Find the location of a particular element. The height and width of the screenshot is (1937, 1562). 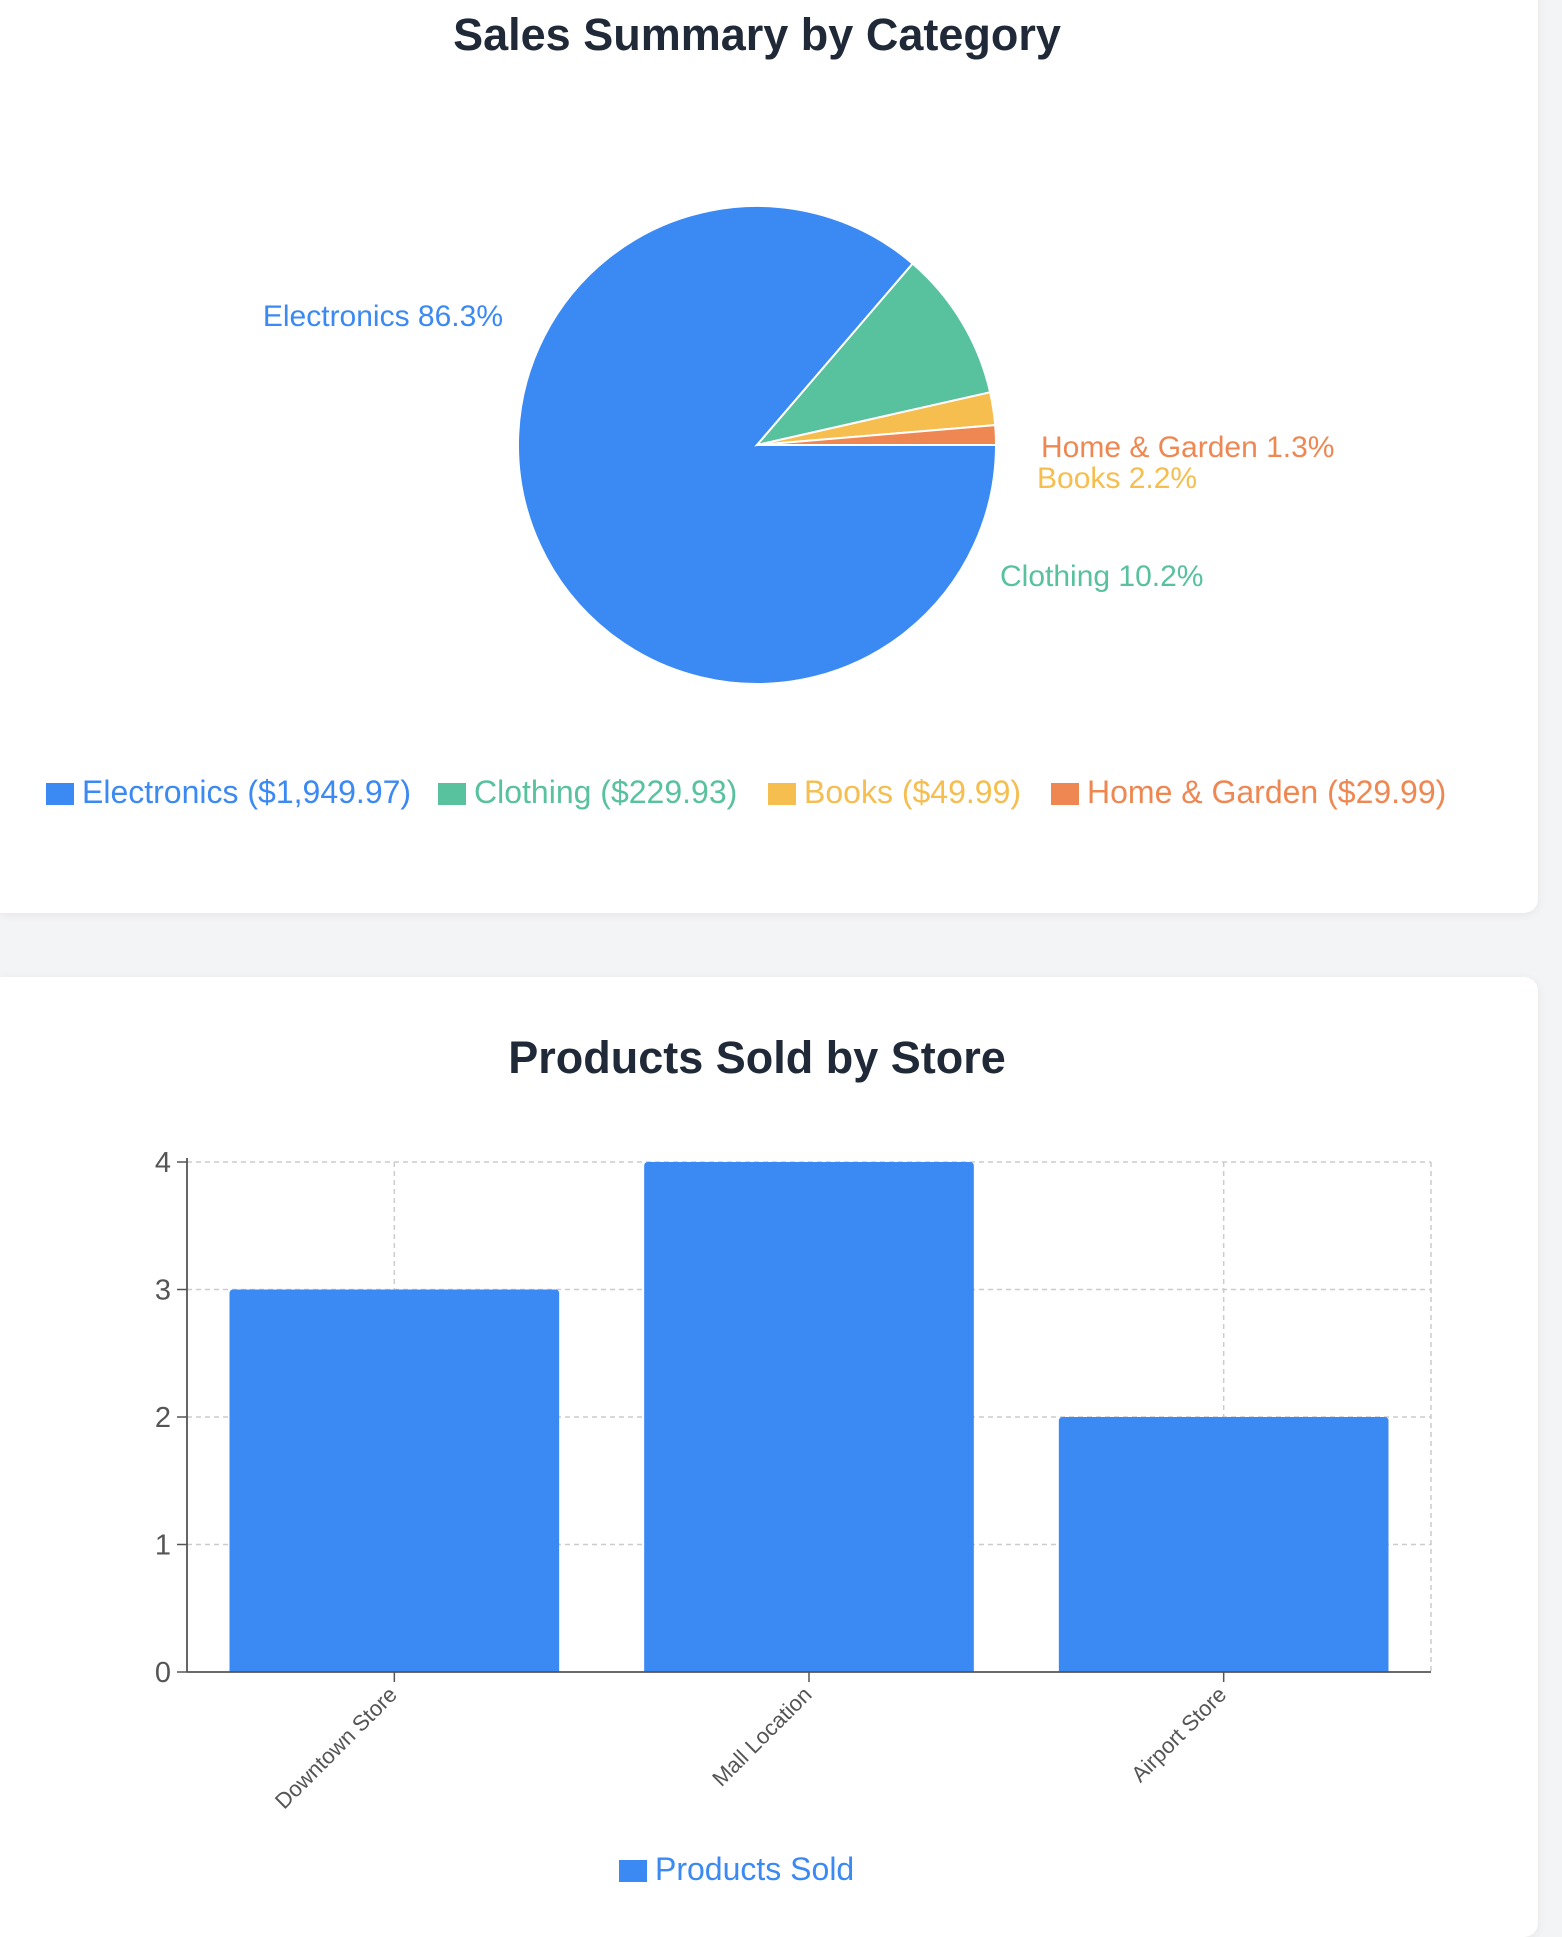

pie-slice-clothing is located at coordinates (873, 354).